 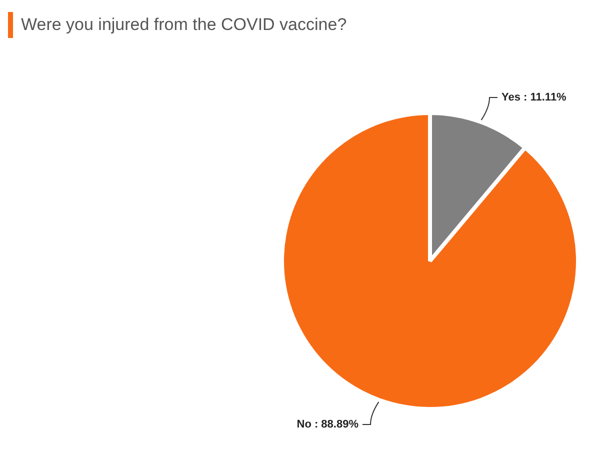 I want to click on data-label: : 88.89%, so click(x=336, y=424).